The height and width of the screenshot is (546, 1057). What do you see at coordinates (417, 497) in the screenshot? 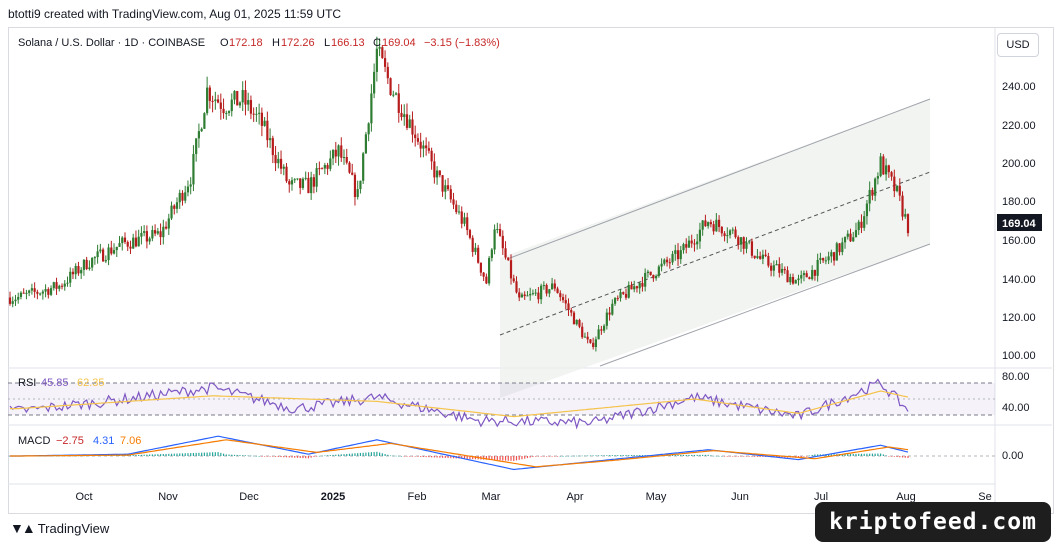
I see `time-tick: Feb` at bounding box center [417, 497].